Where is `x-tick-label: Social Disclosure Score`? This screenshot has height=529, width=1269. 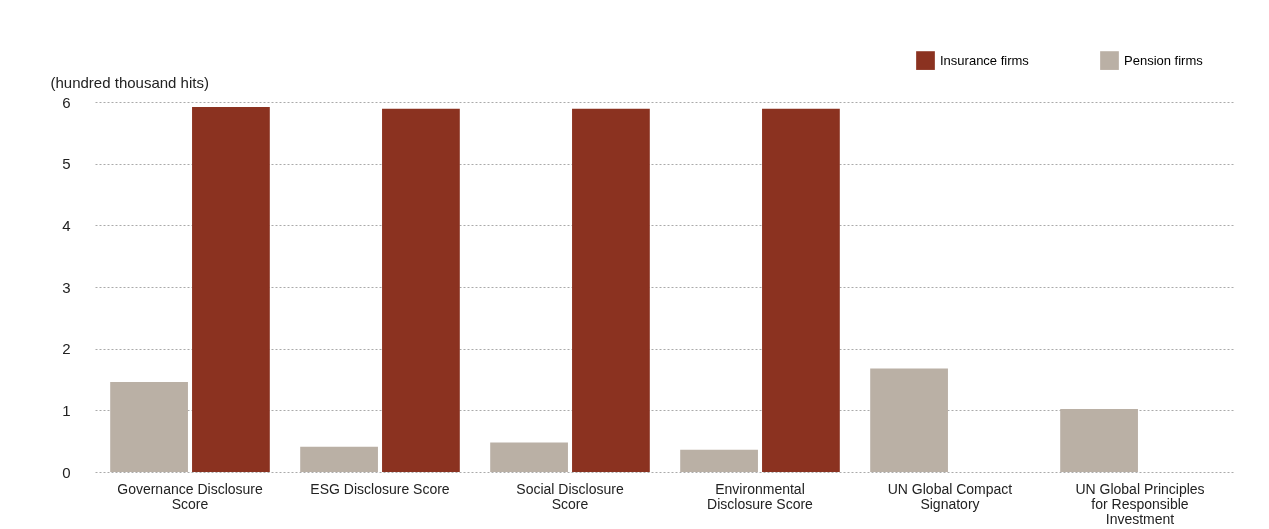 x-tick-label: Social Disclosure Score is located at coordinates (570, 496).